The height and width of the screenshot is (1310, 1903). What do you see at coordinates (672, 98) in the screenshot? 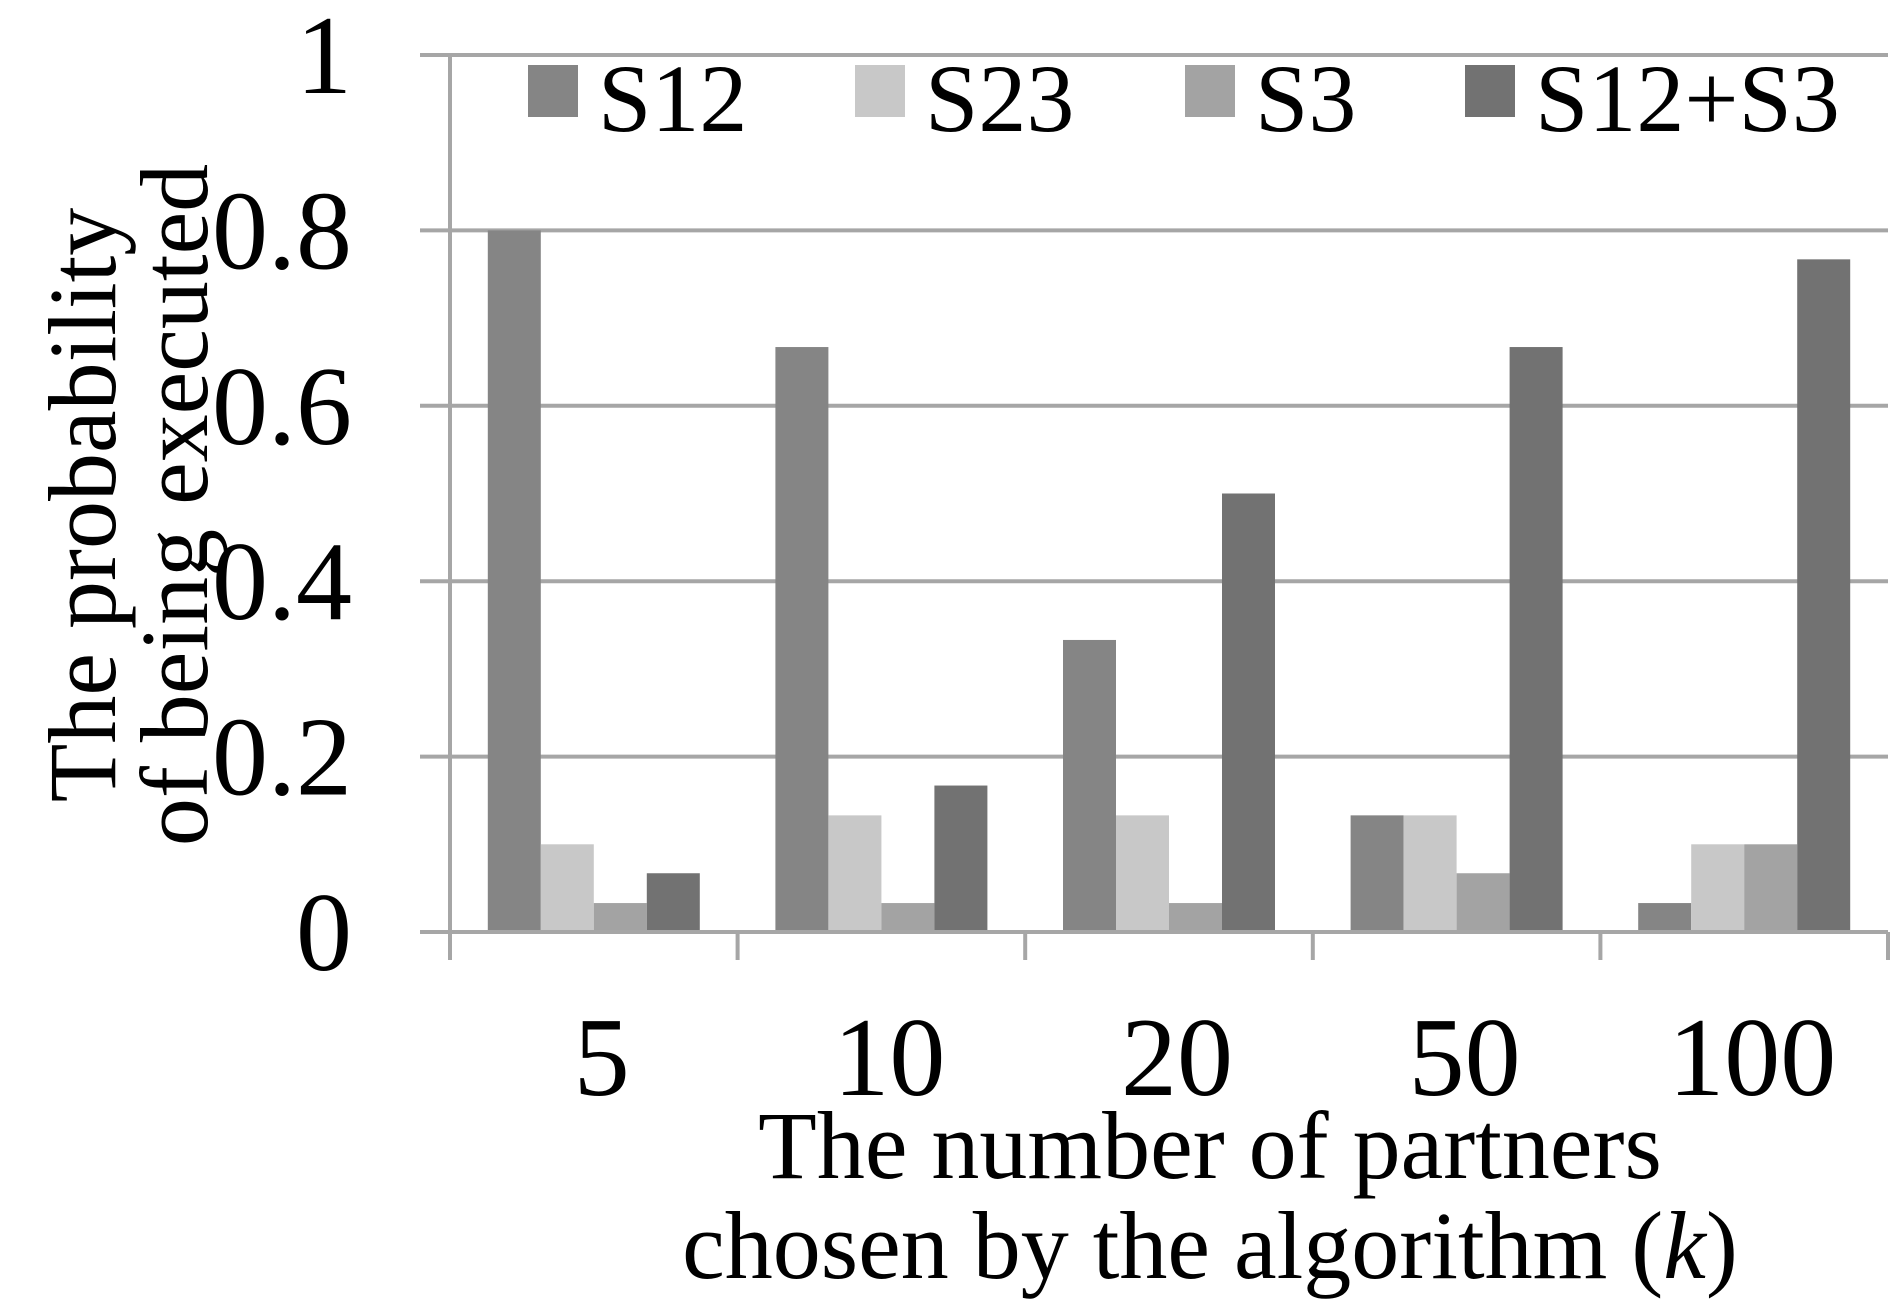
I see `legend-label: S12` at bounding box center [672, 98].